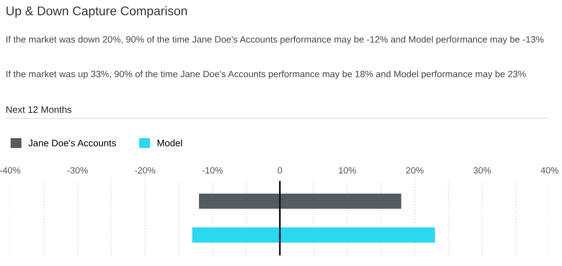 The height and width of the screenshot is (266, 562). I want to click on legend-label: Model, so click(170, 142).